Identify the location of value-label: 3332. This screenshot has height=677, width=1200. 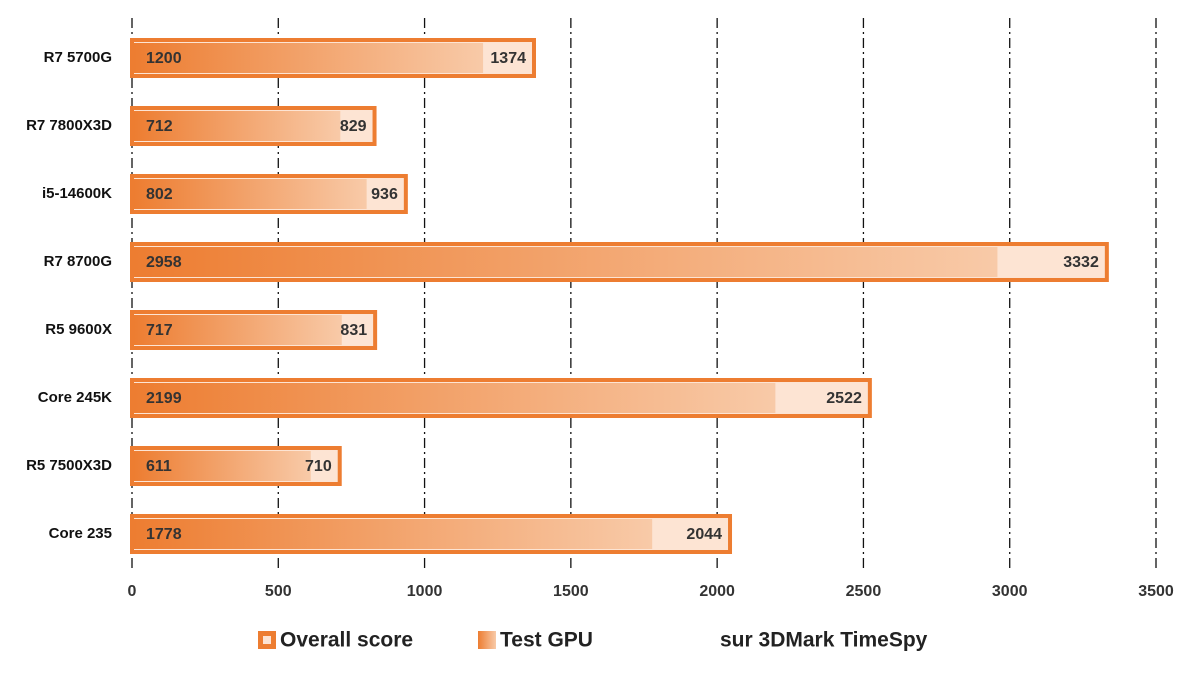
(1081, 262).